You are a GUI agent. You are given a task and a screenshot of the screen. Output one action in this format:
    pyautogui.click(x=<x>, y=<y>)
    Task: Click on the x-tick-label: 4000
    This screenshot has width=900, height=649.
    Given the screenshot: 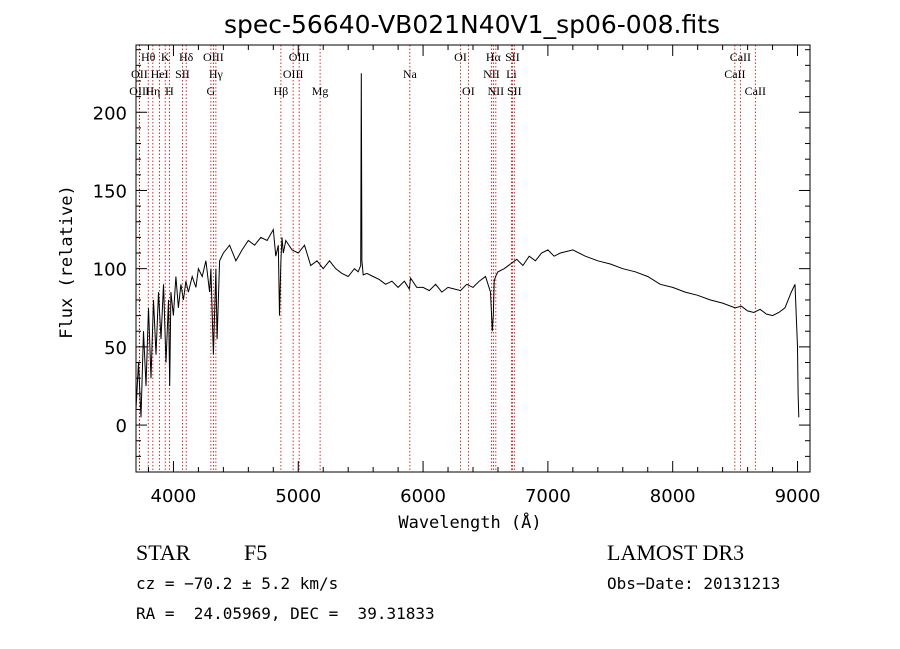 What is the action you would take?
    pyautogui.click(x=174, y=496)
    